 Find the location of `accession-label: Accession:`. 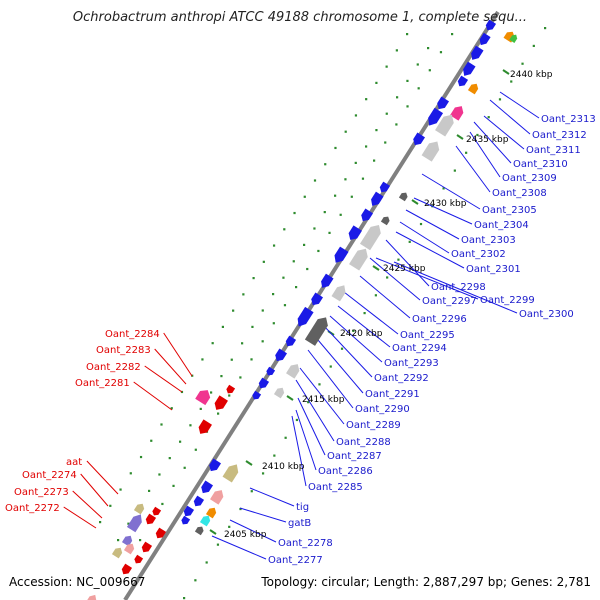

accession-label: Accession: is located at coordinates (41, 582).